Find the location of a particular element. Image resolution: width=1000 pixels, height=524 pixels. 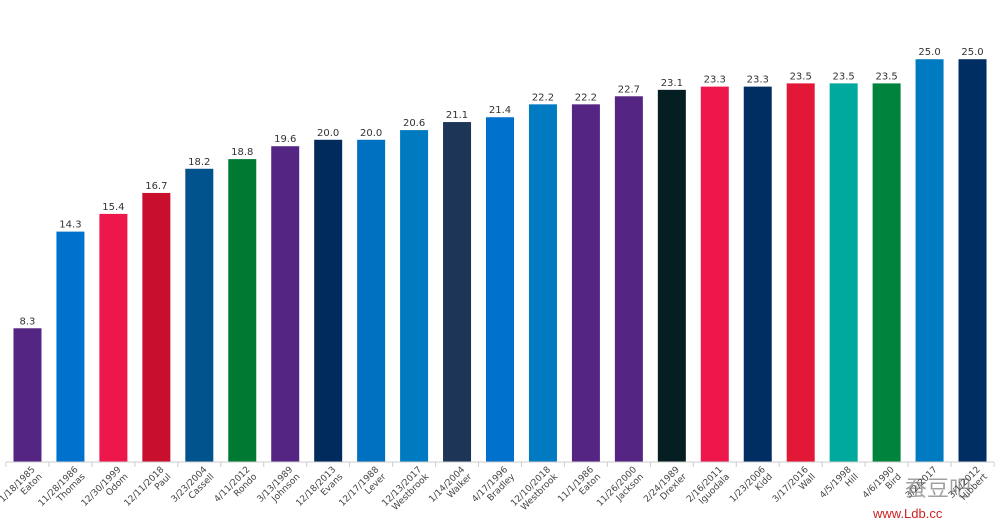

data-label: 16.7 is located at coordinates (156, 186).